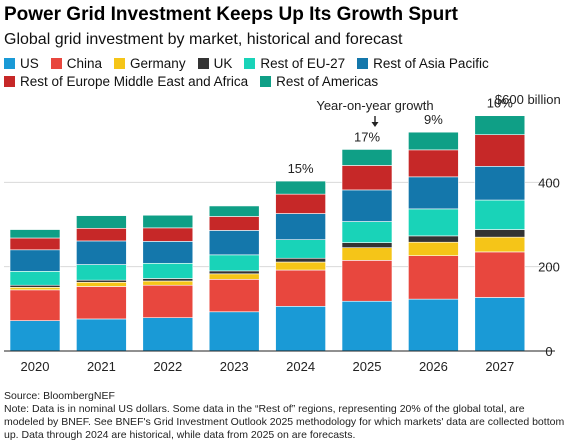 This screenshot has height=447, width=572. What do you see at coordinates (234, 366) in the screenshot?
I see `x-tick-label: 2023` at bounding box center [234, 366].